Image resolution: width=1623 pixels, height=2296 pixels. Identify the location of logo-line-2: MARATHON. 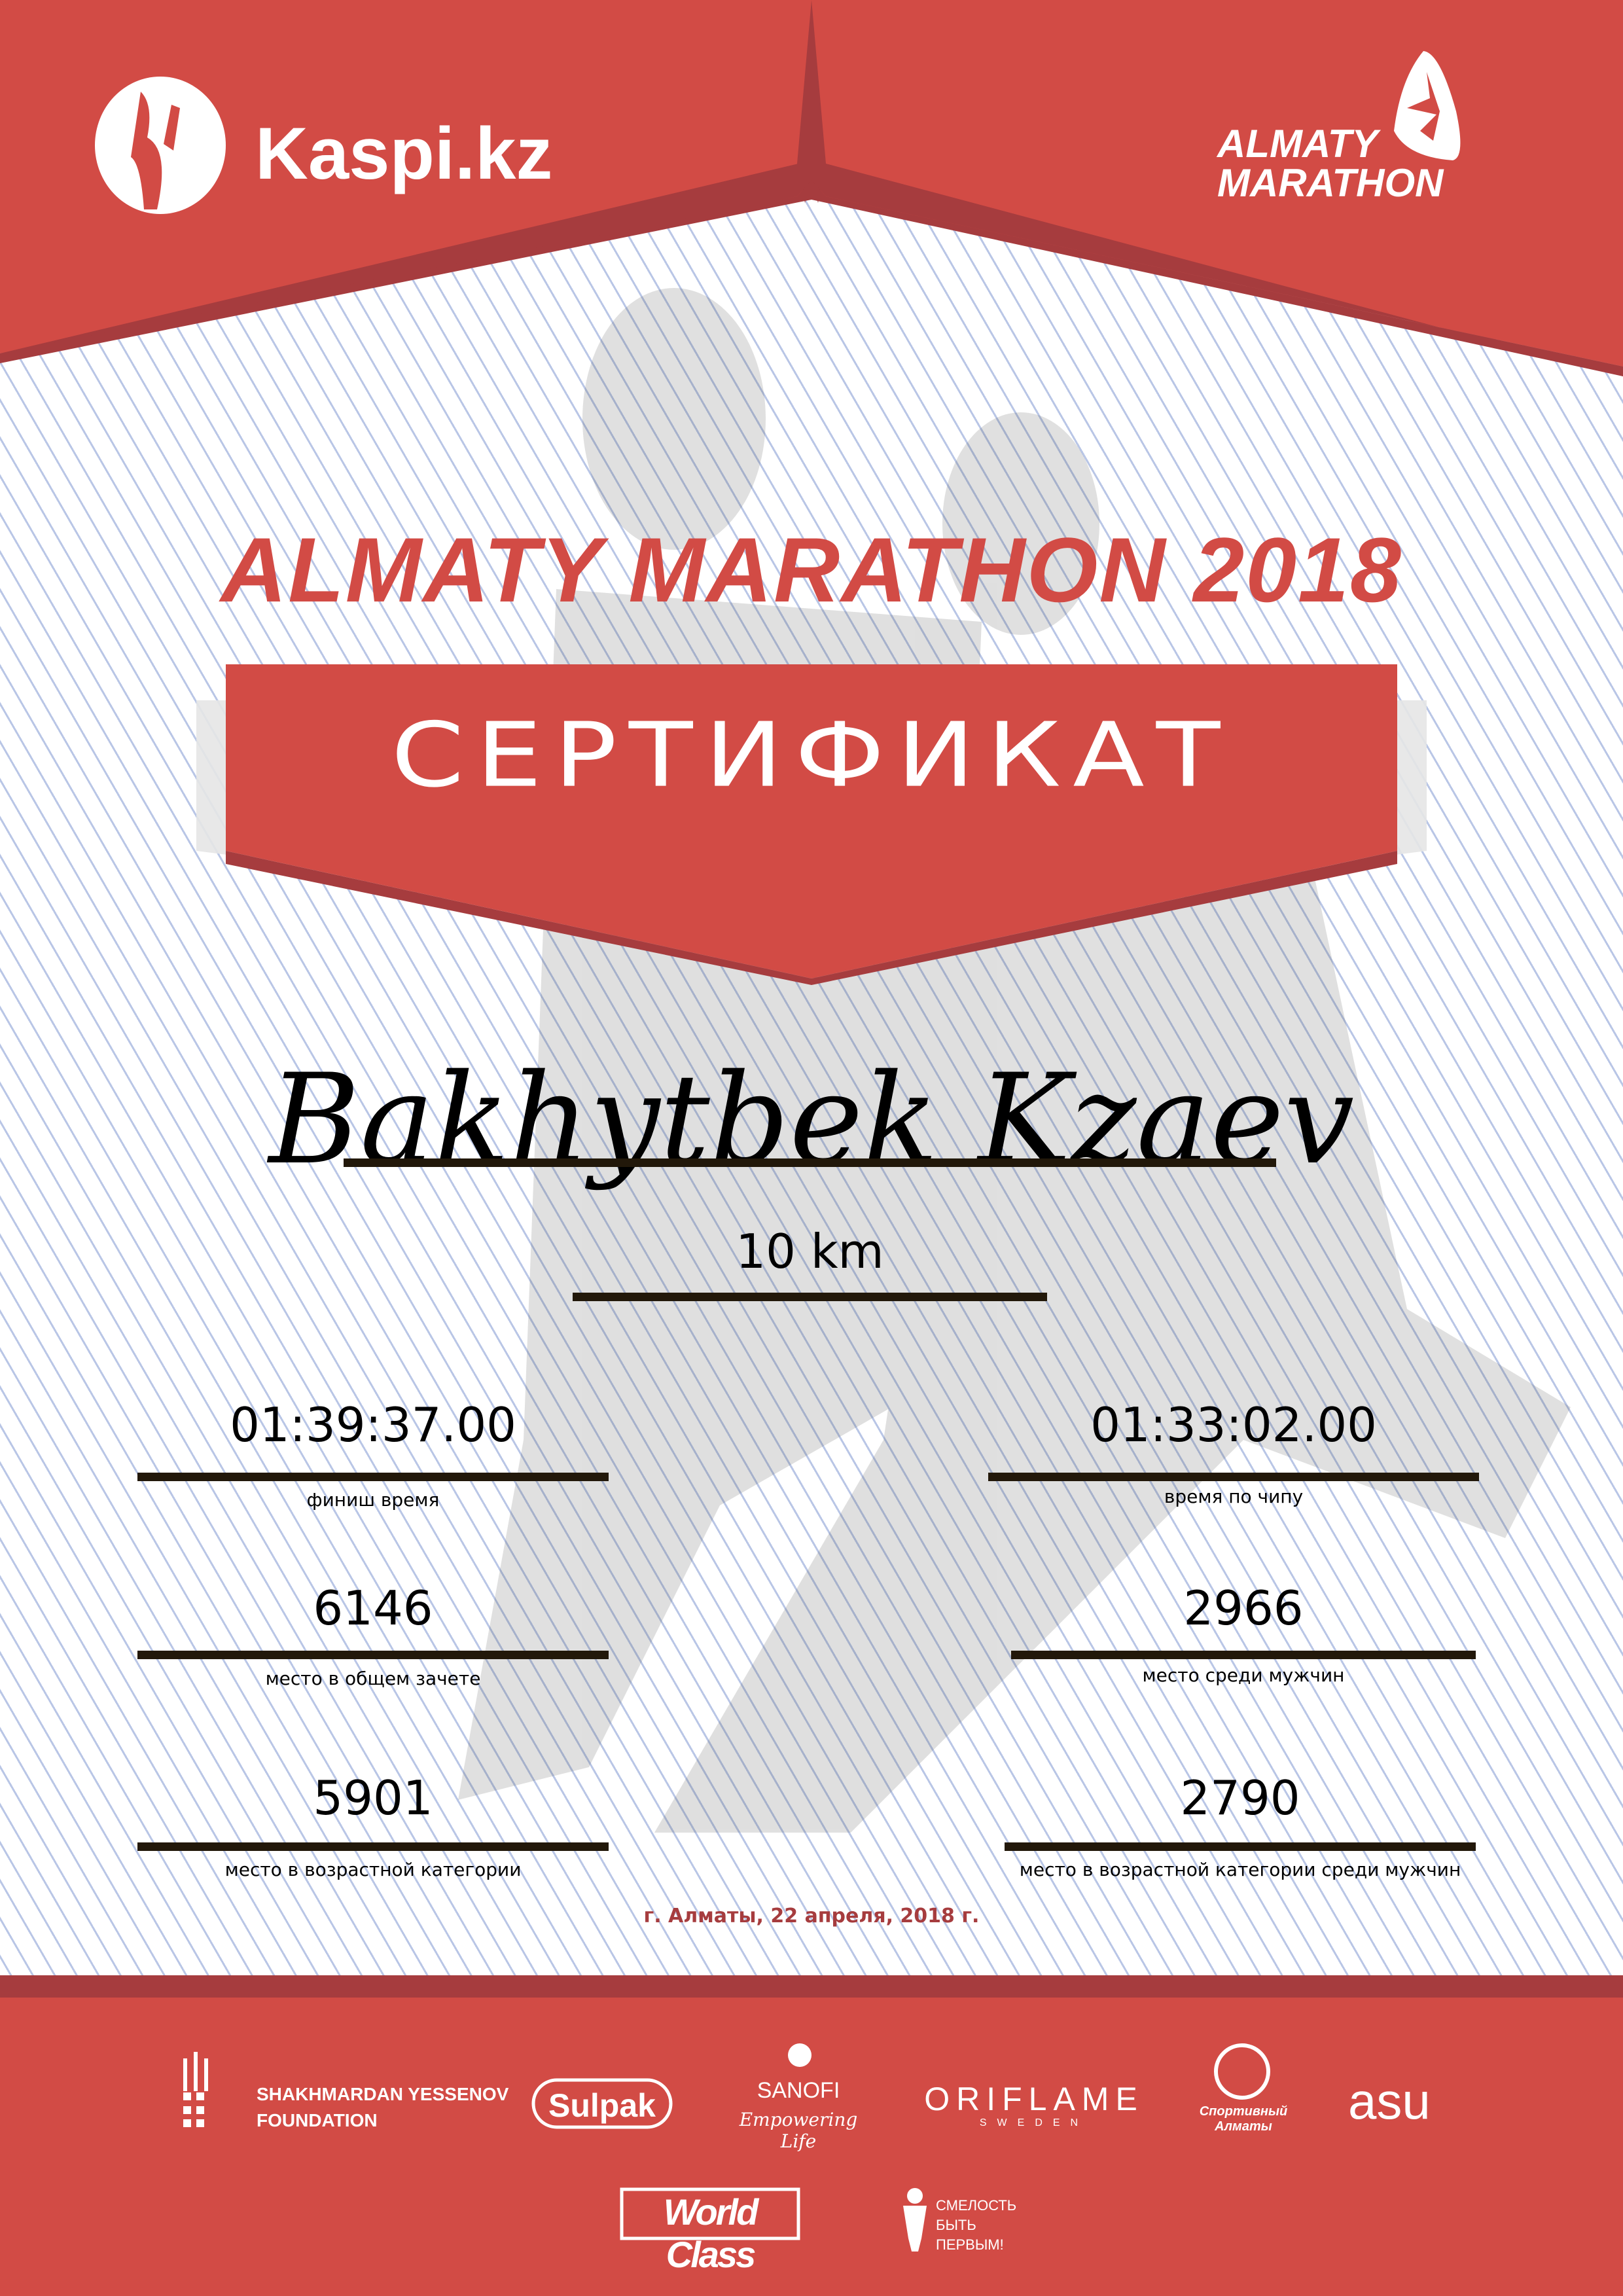
(1330, 183).